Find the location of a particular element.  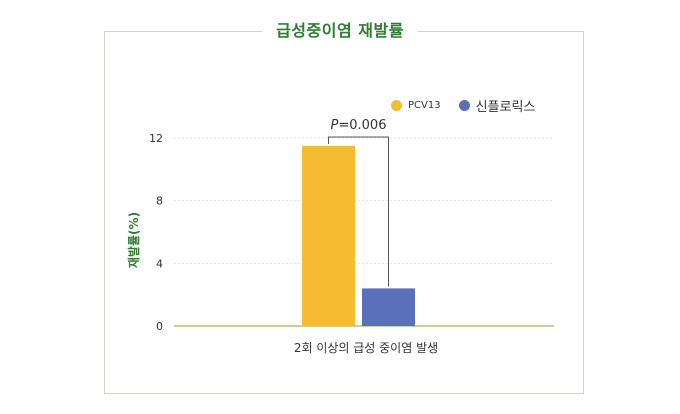

y-tick-label-12: 12 is located at coordinates (156, 138).